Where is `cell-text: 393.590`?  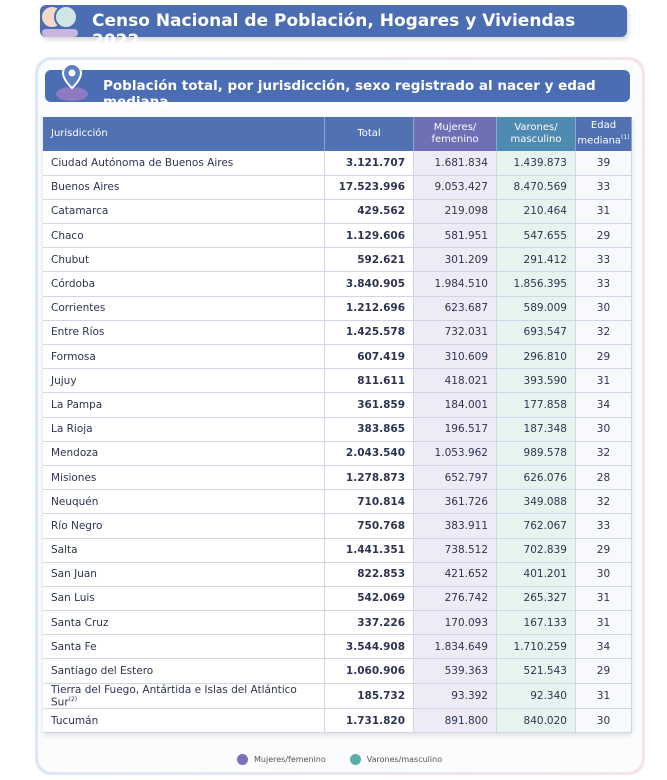
cell-text: 393.590 is located at coordinates (545, 380).